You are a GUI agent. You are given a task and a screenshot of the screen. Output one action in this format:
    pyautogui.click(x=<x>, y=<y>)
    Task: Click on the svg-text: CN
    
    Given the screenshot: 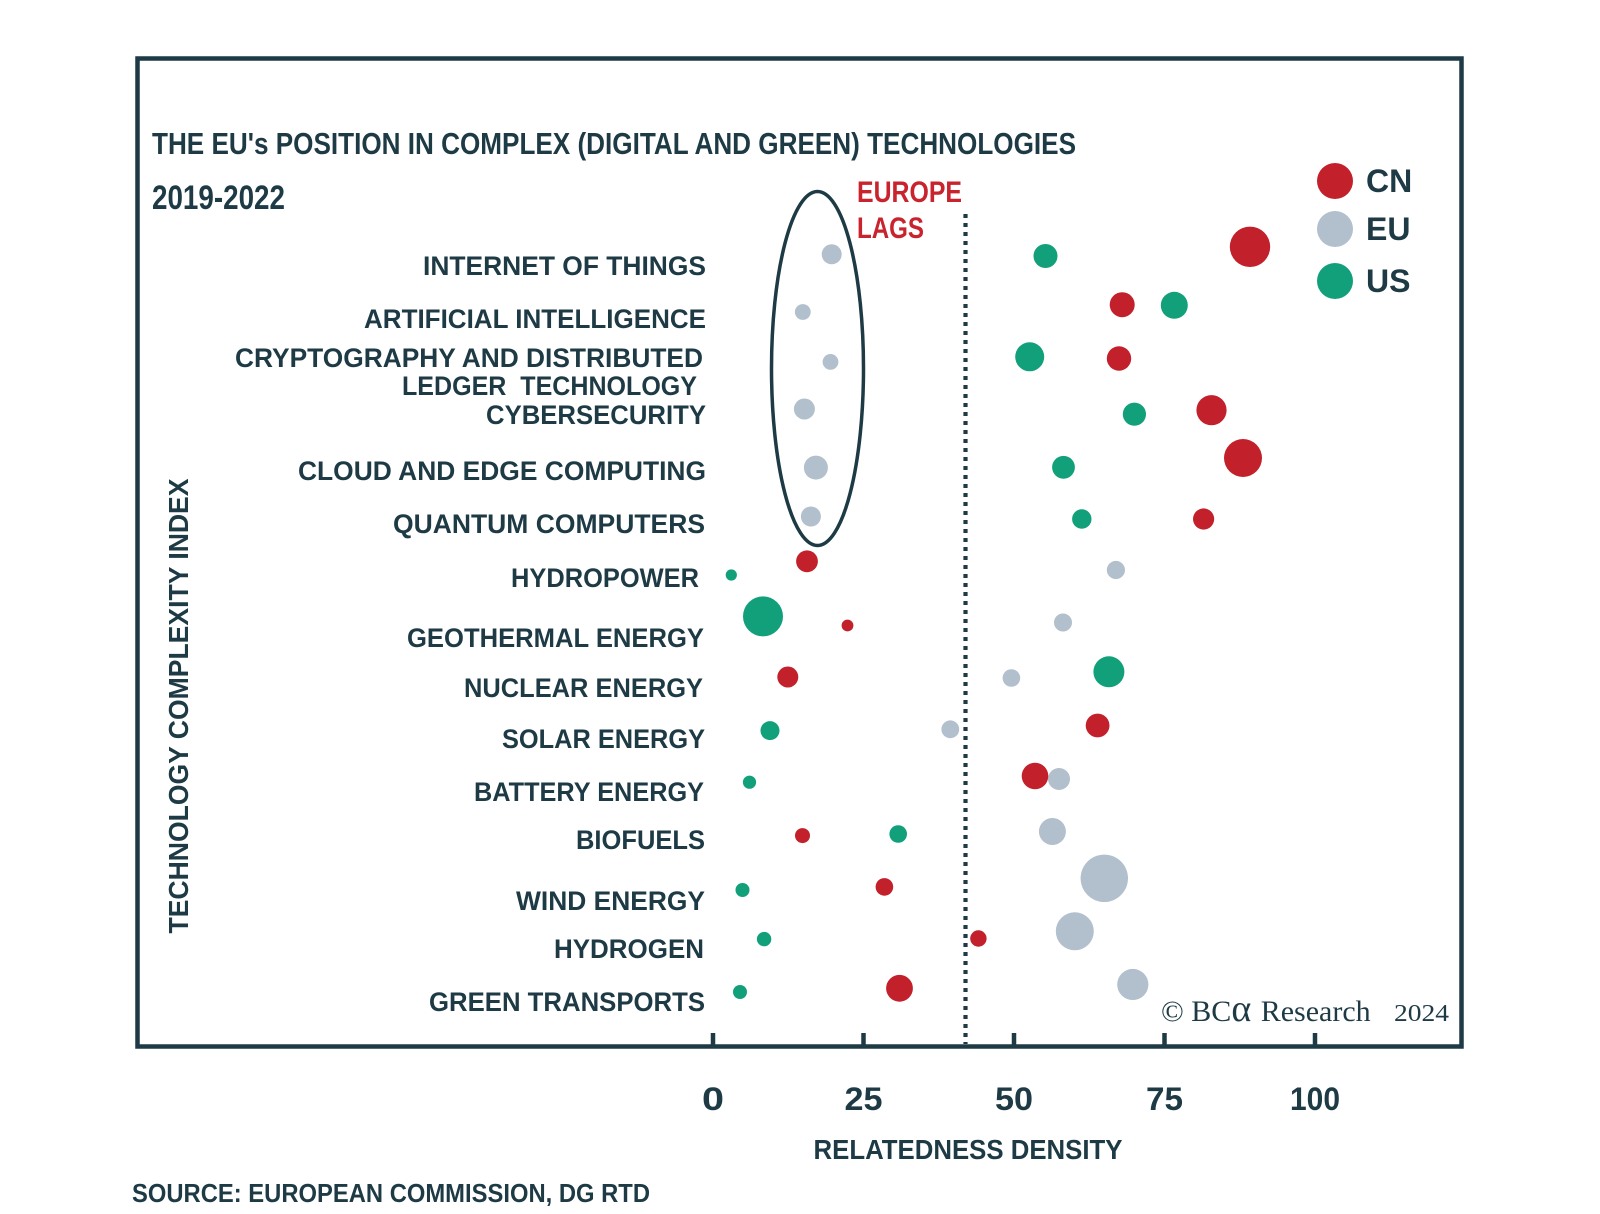 What is the action you would take?
    pyautogui.click(x=1389, y=181)
    